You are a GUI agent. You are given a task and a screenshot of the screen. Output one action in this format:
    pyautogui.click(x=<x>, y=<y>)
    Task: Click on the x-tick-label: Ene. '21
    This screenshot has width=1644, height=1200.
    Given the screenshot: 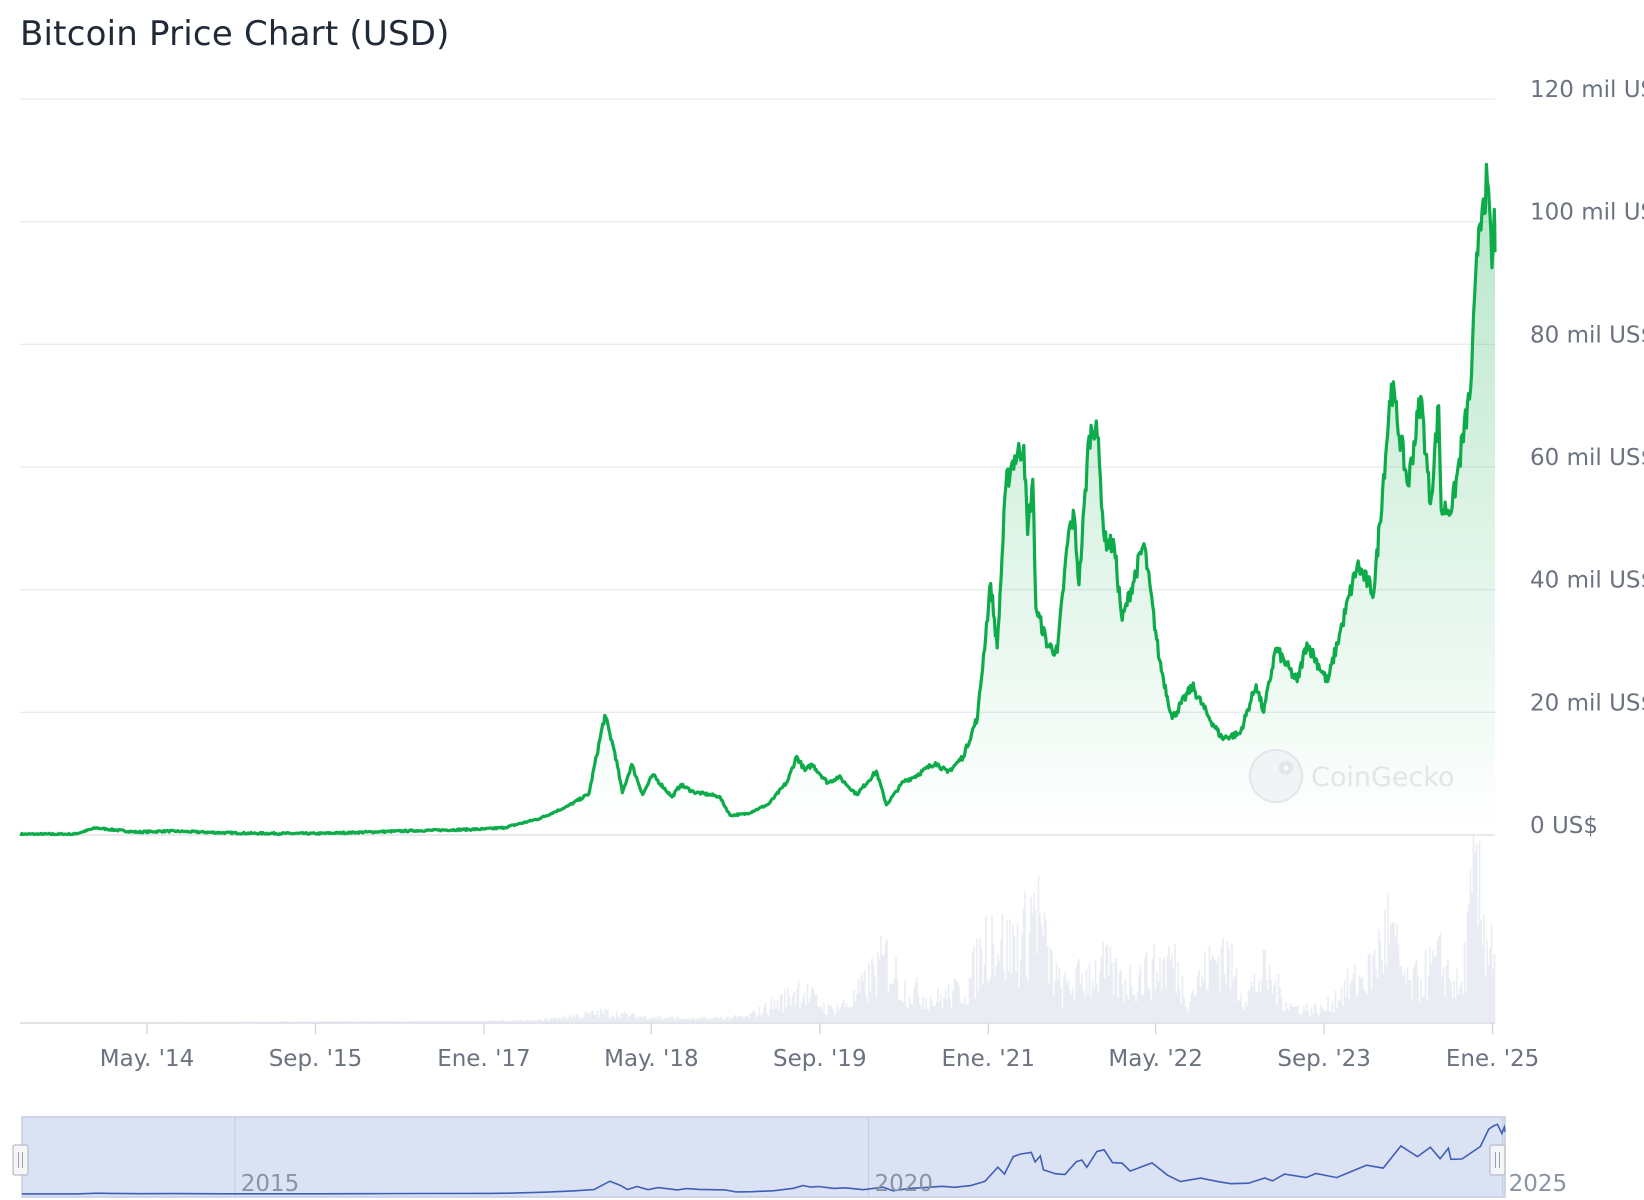 What is the action you would take?
    pyautogui.click(x=988, y=1059)
    